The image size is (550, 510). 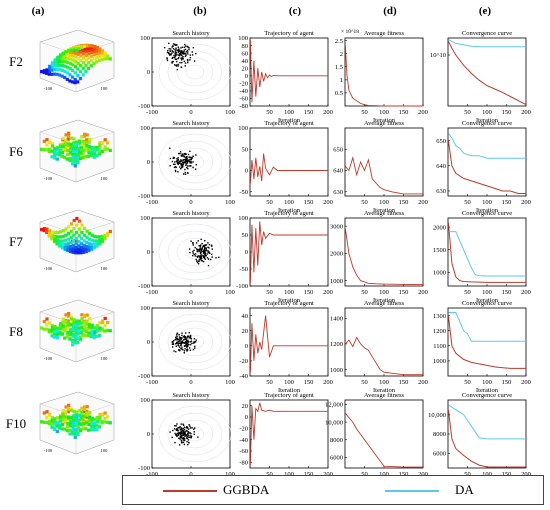 I want to click on x-tick-label: 0, so click(x=190, y=292).